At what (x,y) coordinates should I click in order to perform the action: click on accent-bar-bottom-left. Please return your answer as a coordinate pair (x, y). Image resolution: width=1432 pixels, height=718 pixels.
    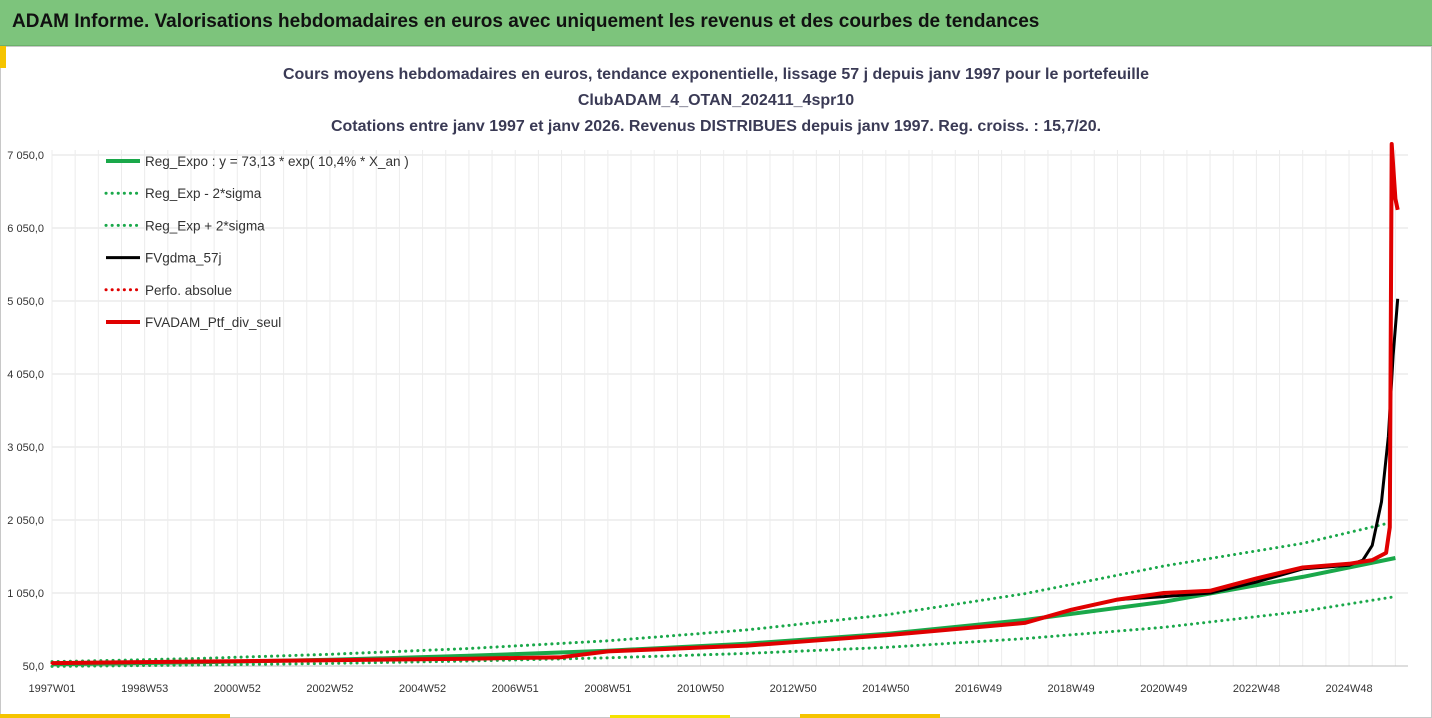
    Looking at the image, I should click on (115, 716).